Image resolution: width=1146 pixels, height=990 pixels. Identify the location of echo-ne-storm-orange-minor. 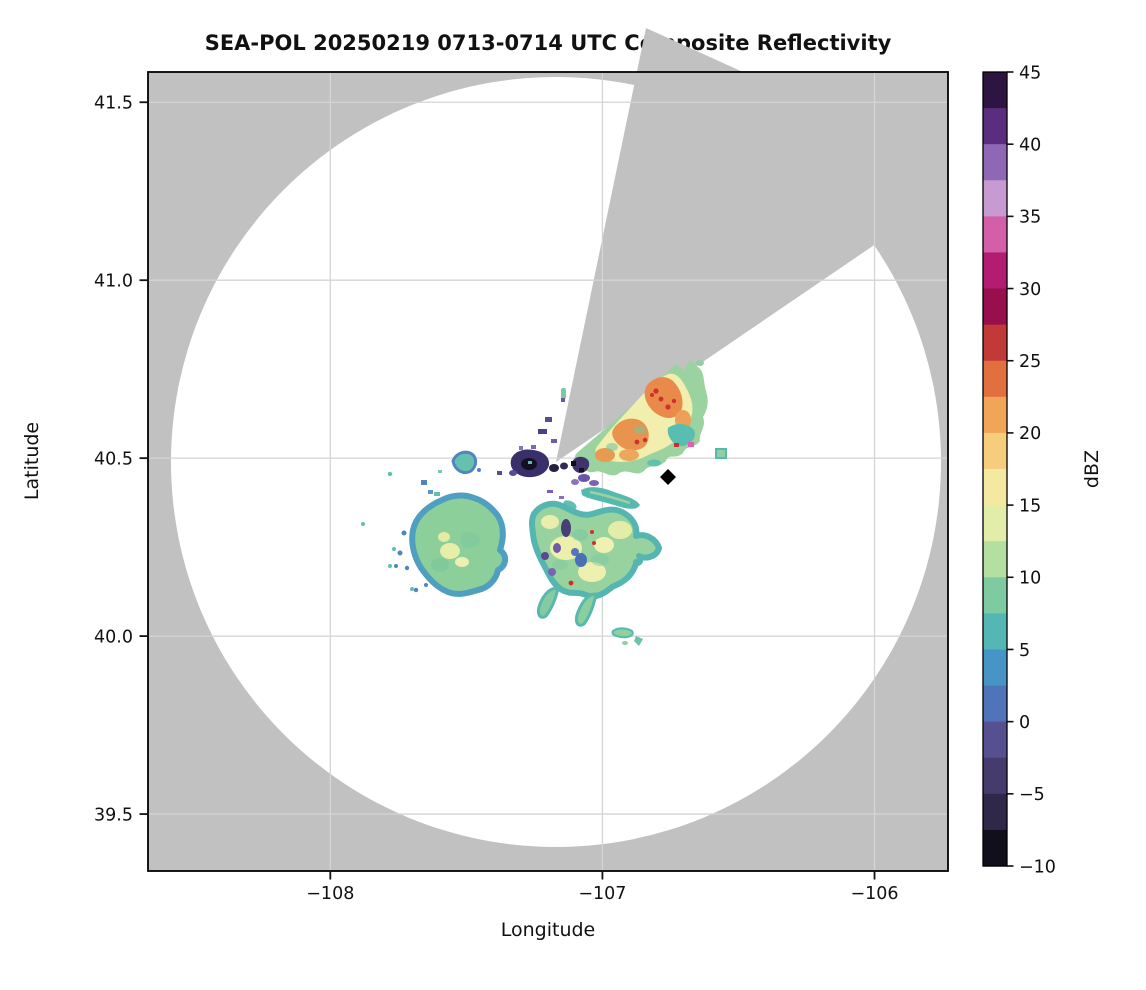
(629, 455).